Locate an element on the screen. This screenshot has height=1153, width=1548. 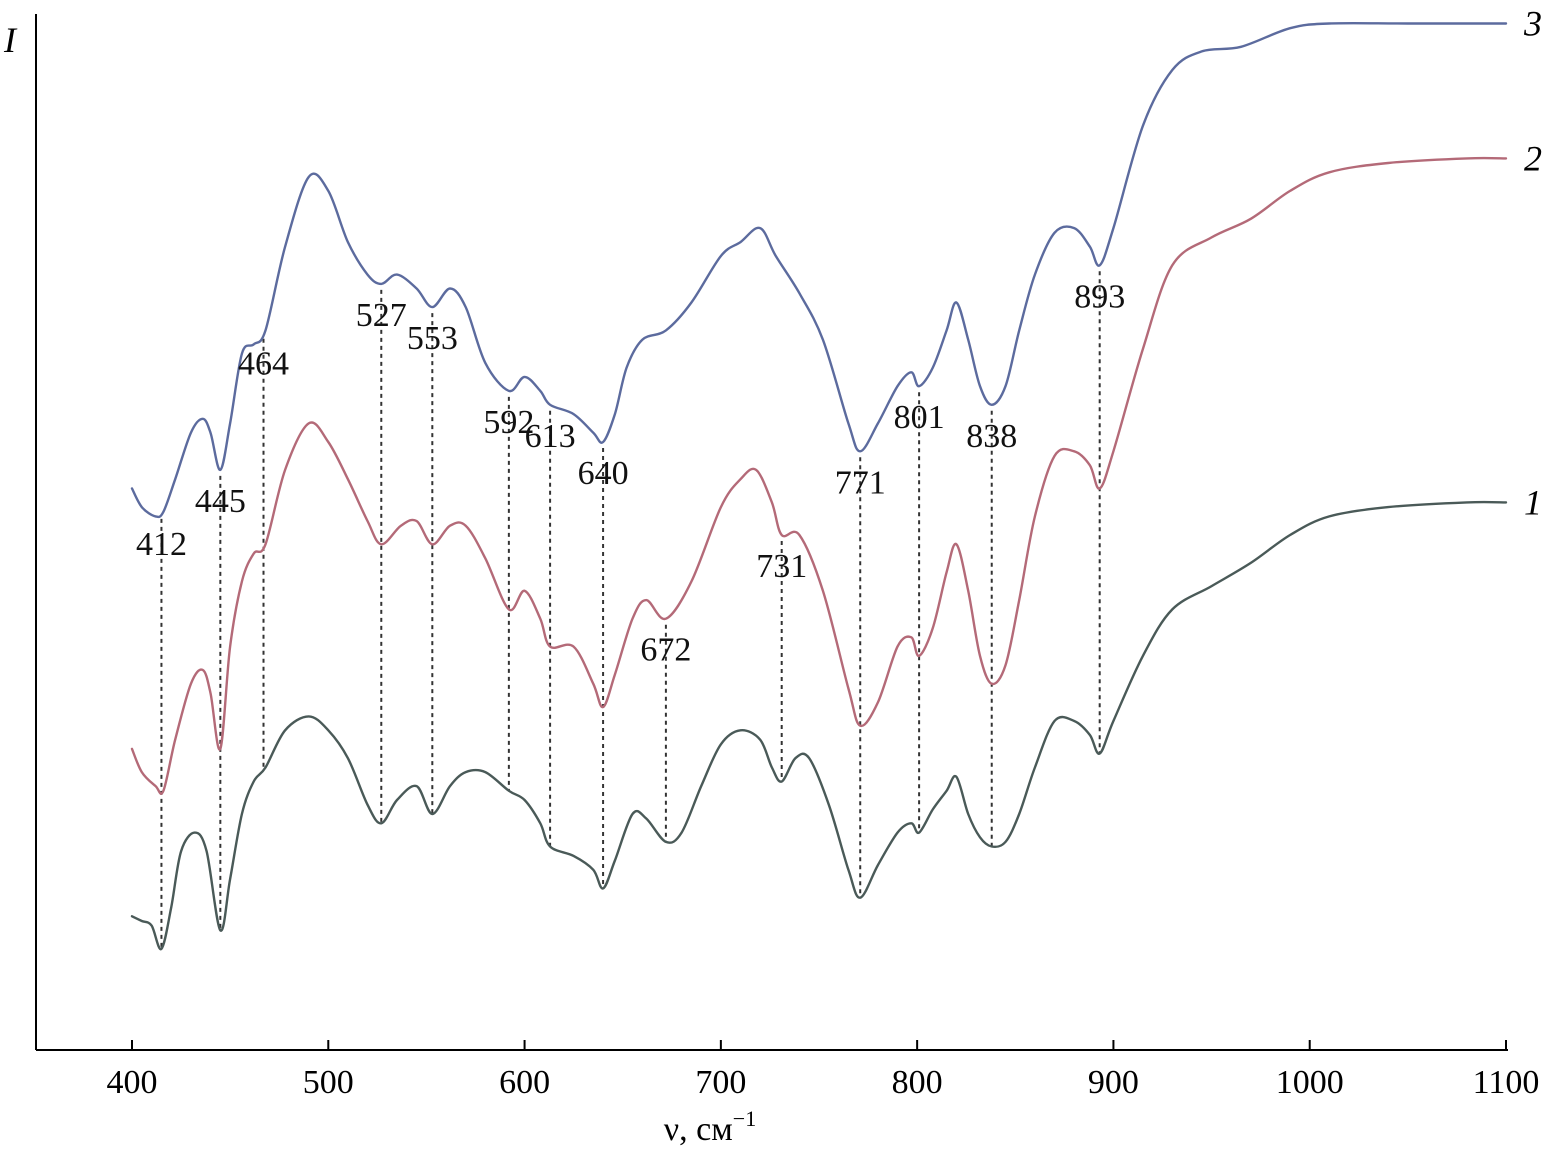
x-axis-label-sup: −1 is located at coordinates (744, 1118).